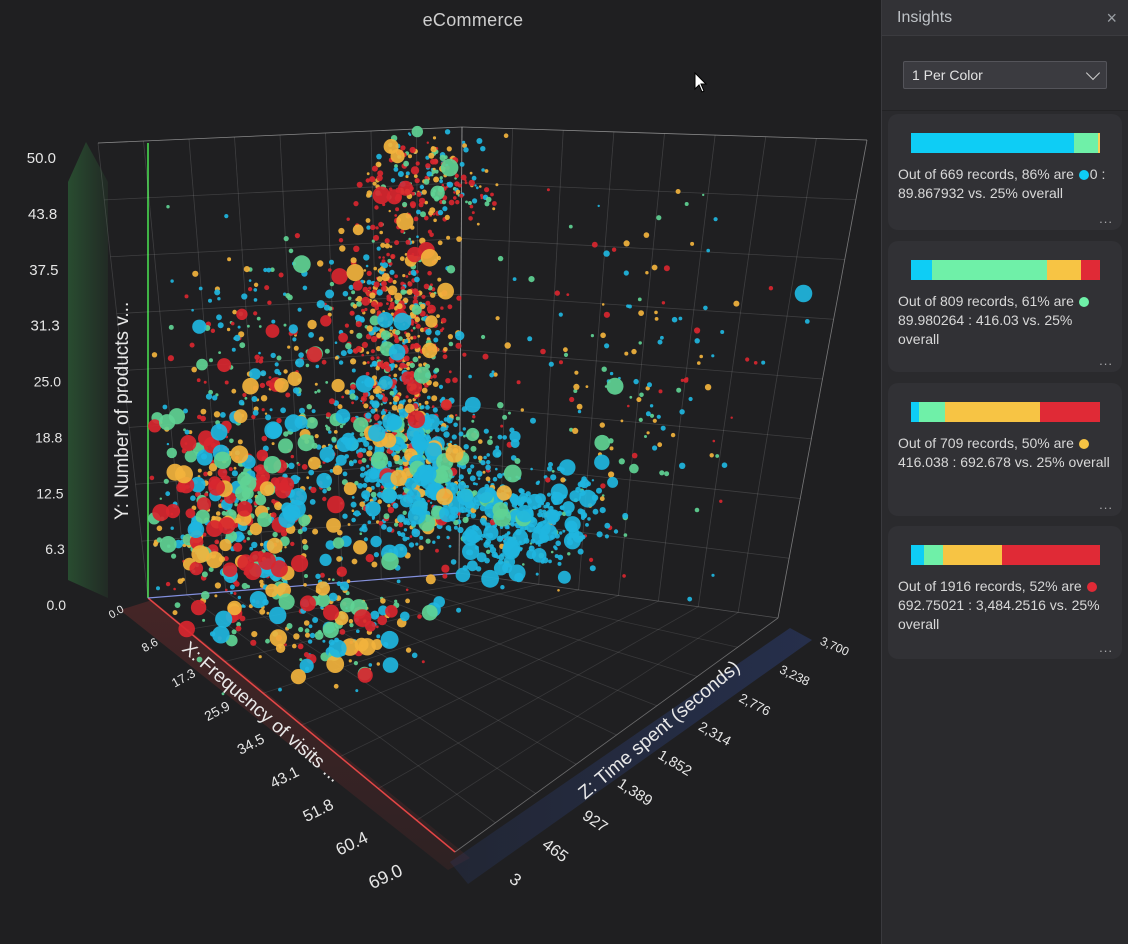 The image size is (1128, 944). I want to click on z-tick-label: 2,776, so click(755, 704).